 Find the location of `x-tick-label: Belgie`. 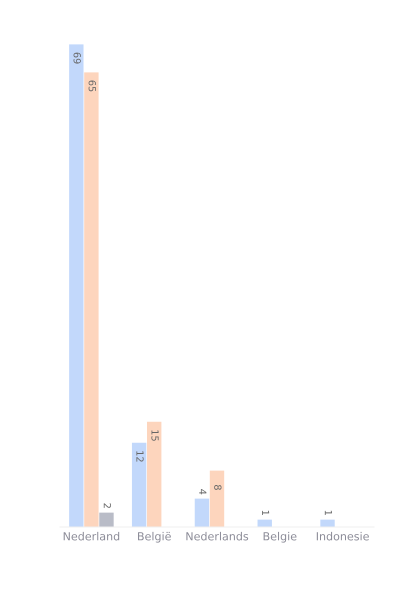

x-tick-label: Belgie is located at coordinates (280, 537).